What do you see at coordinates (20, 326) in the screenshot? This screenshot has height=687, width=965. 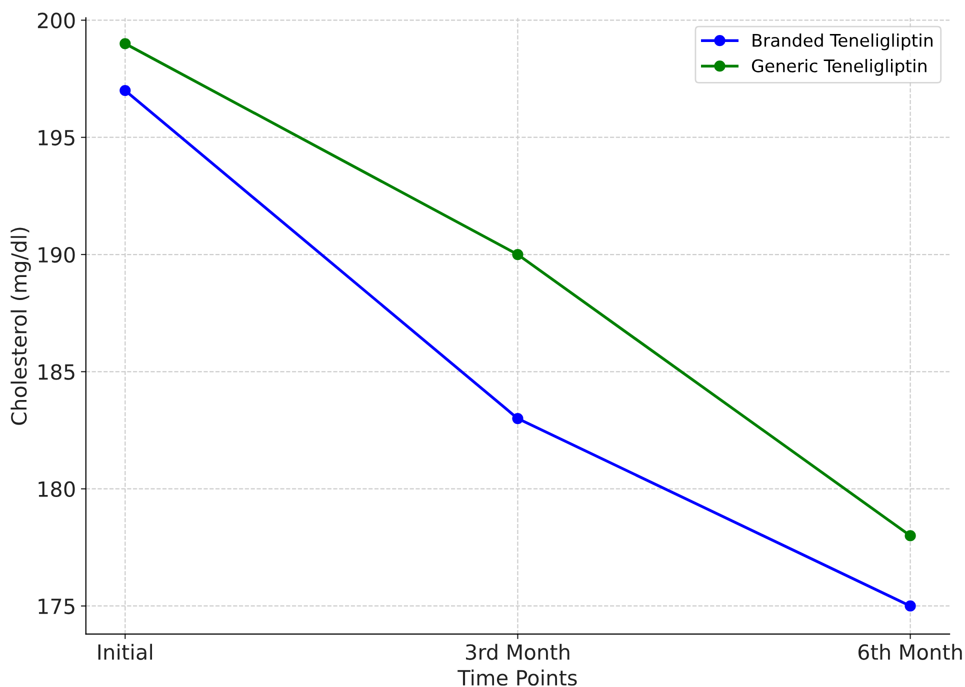 I see `y-axis-title: Cholesterol (mg/dl)` at bounding box center [20, 326].